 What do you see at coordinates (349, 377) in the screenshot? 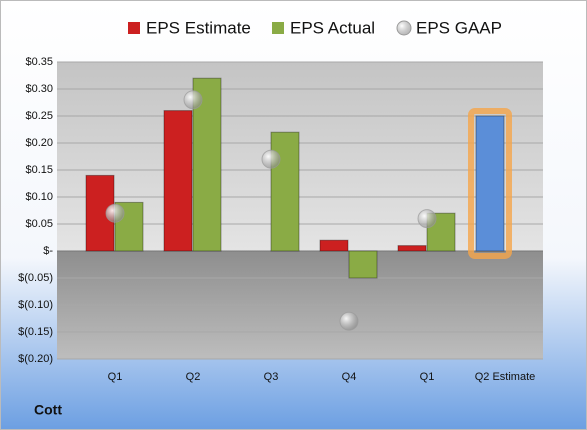
I see `x-tick-label: Q4` at bounding box center [349, 377].